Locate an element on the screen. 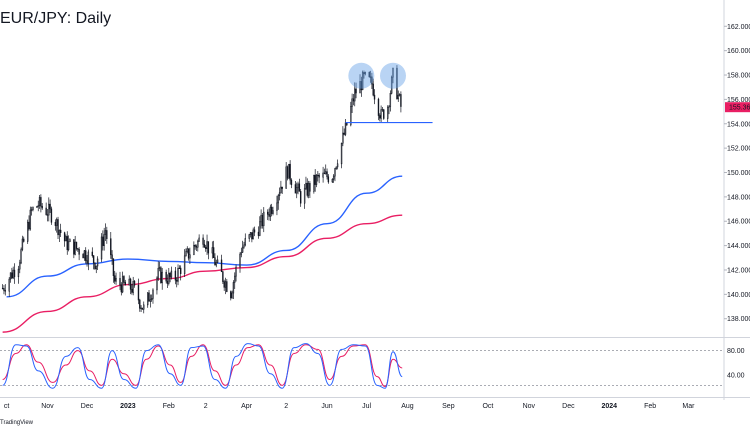 This screenshot has width=750, height=430. time-tick-label: 2024 is located at coordinates (609, 406).